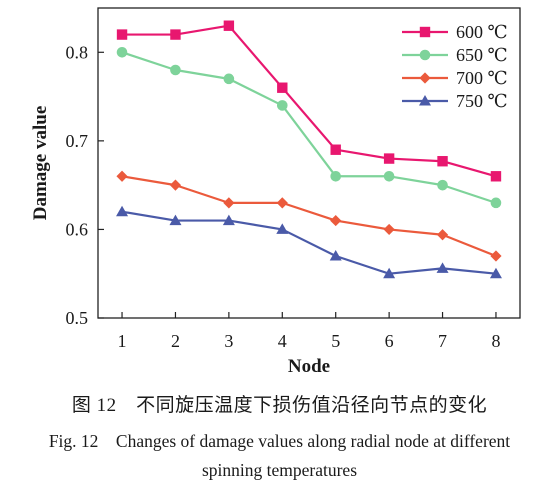  I want to click on x-tick-label-3: 4, so click(282, 341).